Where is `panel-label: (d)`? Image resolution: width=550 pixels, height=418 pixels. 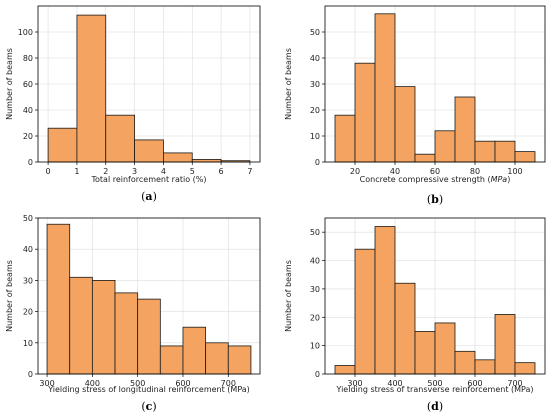
panel-label: (d) is located at coordinates (435, 406).